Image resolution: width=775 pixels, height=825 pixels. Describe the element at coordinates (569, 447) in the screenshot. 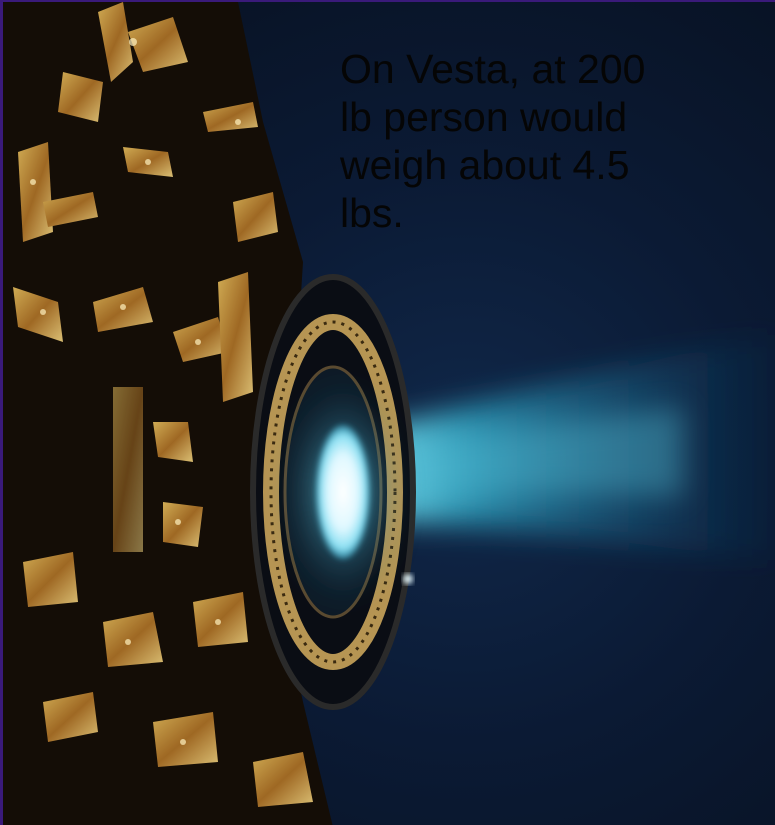

I see `ion-plume-icon` at that location.